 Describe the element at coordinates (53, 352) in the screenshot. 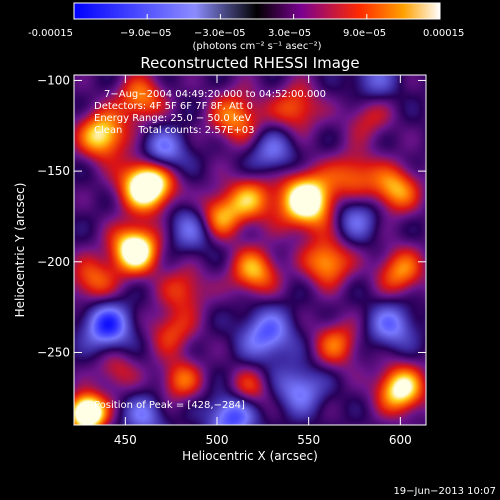

I see `y-tick-label: −250` at that location.